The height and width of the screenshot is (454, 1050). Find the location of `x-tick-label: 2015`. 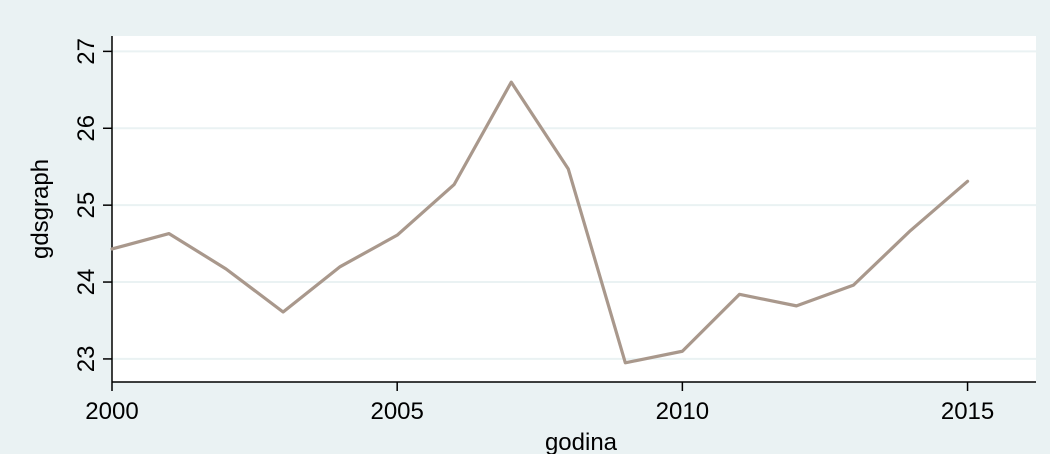

x-tick-label: 2015 is located at coordinates (967, 411).